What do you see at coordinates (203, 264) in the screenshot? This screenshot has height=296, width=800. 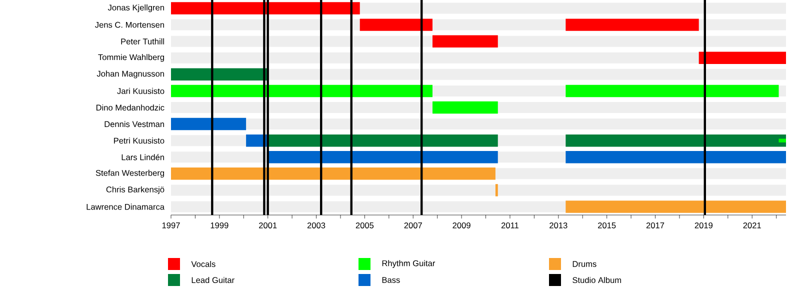 I see `legend-label: Vocals` at bounding box center [203, 264].